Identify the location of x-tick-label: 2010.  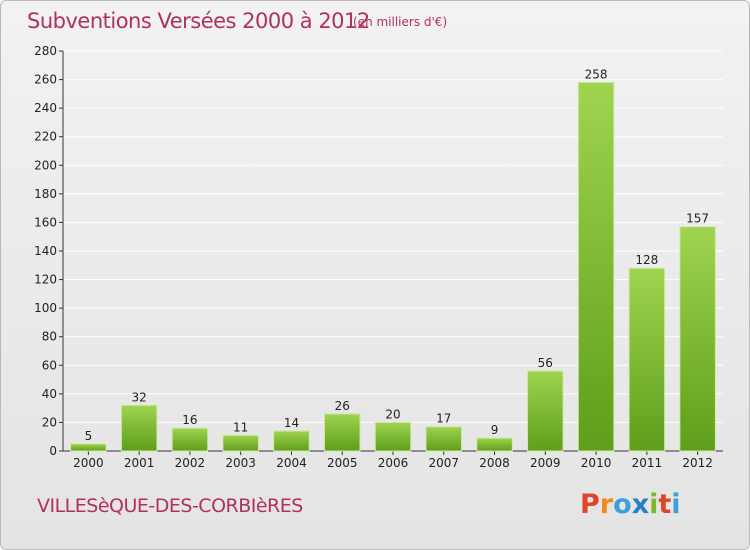
(596, 463).